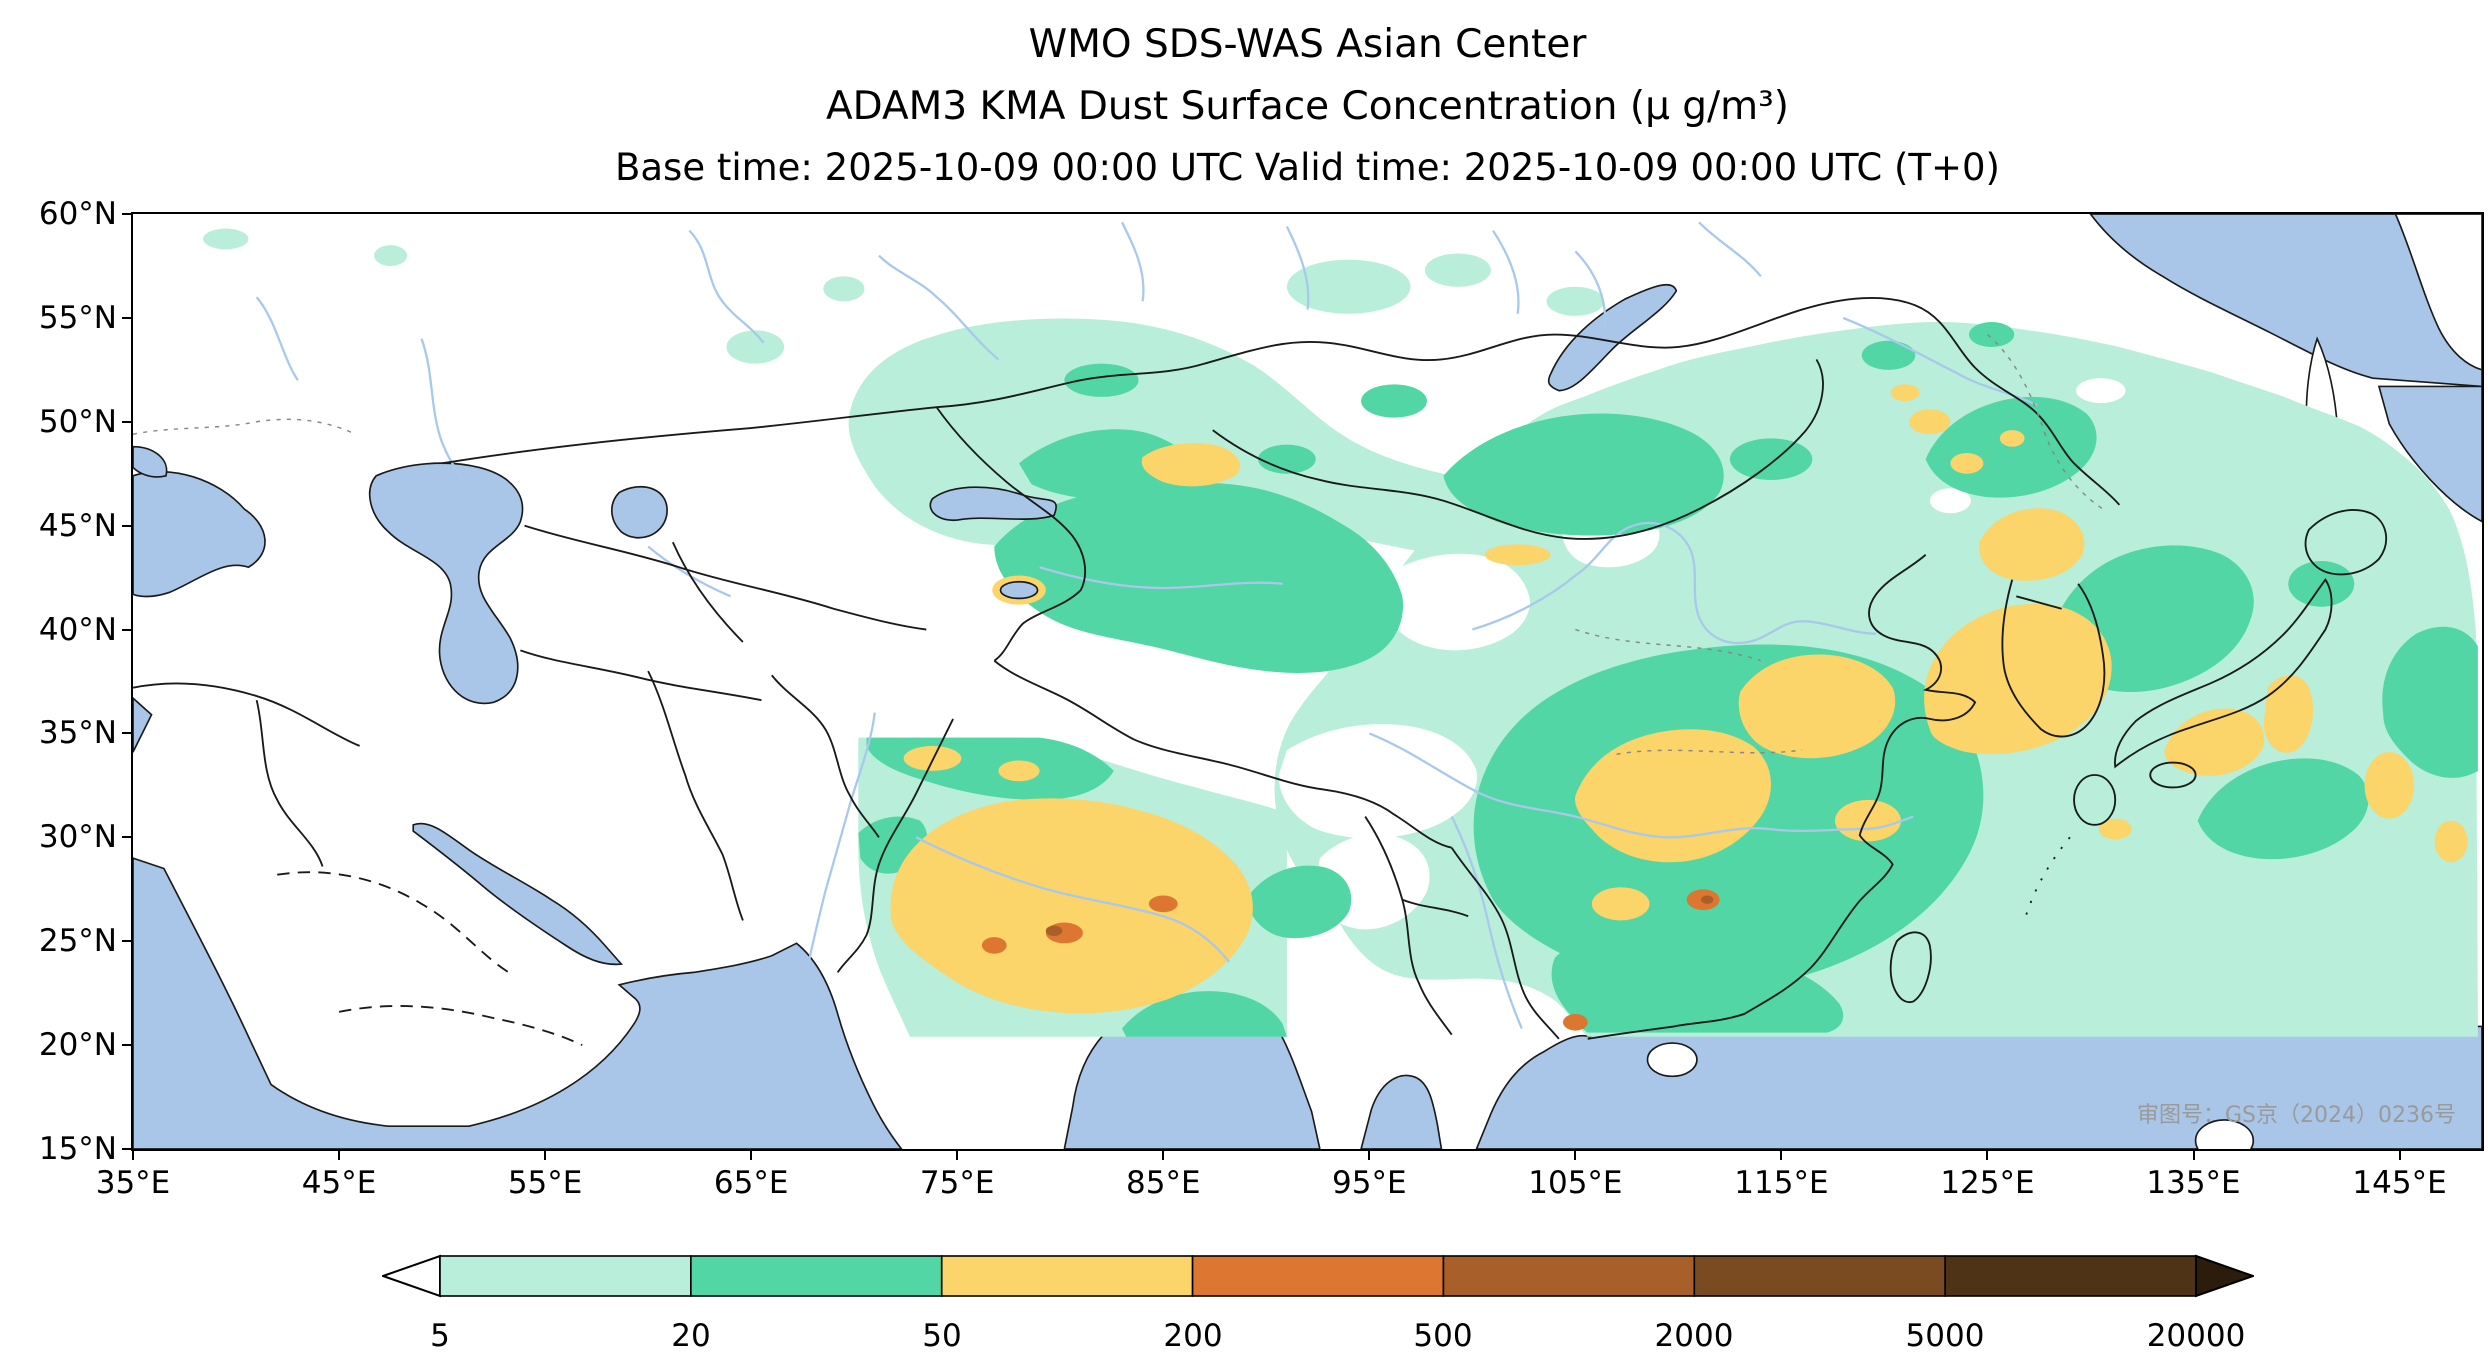 This screenshot has width=2488, height=1362. What do you see at coordinates (1401, 1111) in the screenshot?
I see `andaman-sea` at bounding box center [1401, 1111].